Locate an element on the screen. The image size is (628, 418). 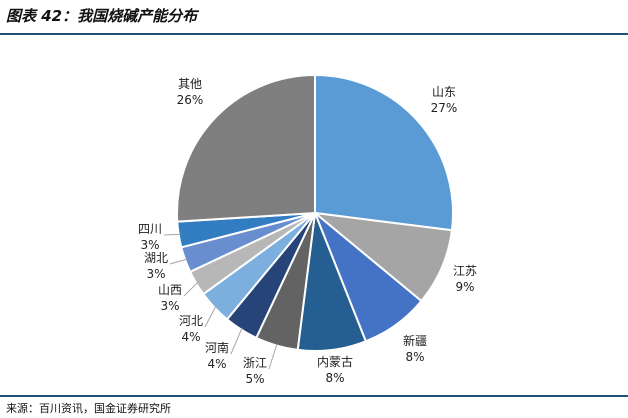
slice-label-category: 内蒙古 is located at coordinates (335, 361).